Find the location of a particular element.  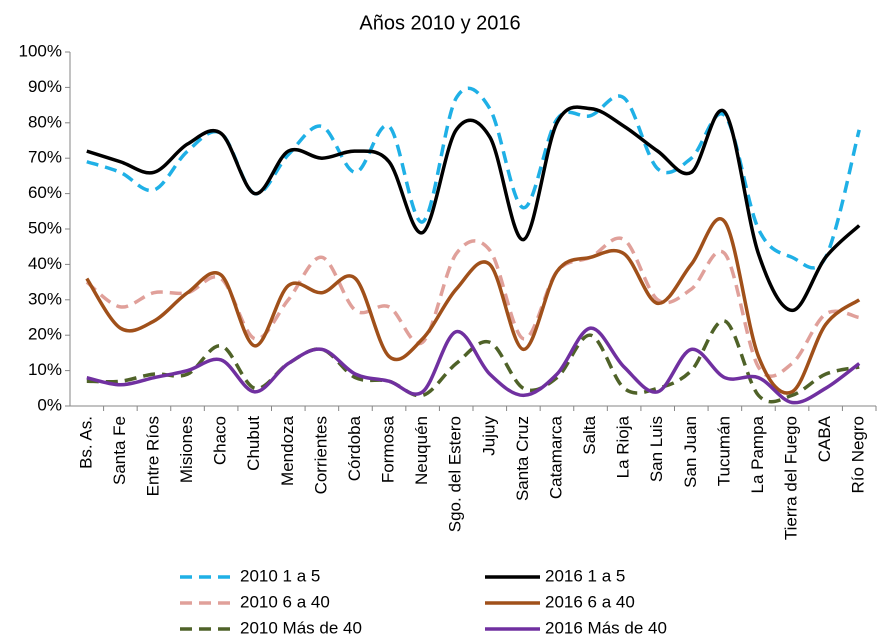

x-tick-label: Tierra del Fuego is located at coordinates (791, 478).